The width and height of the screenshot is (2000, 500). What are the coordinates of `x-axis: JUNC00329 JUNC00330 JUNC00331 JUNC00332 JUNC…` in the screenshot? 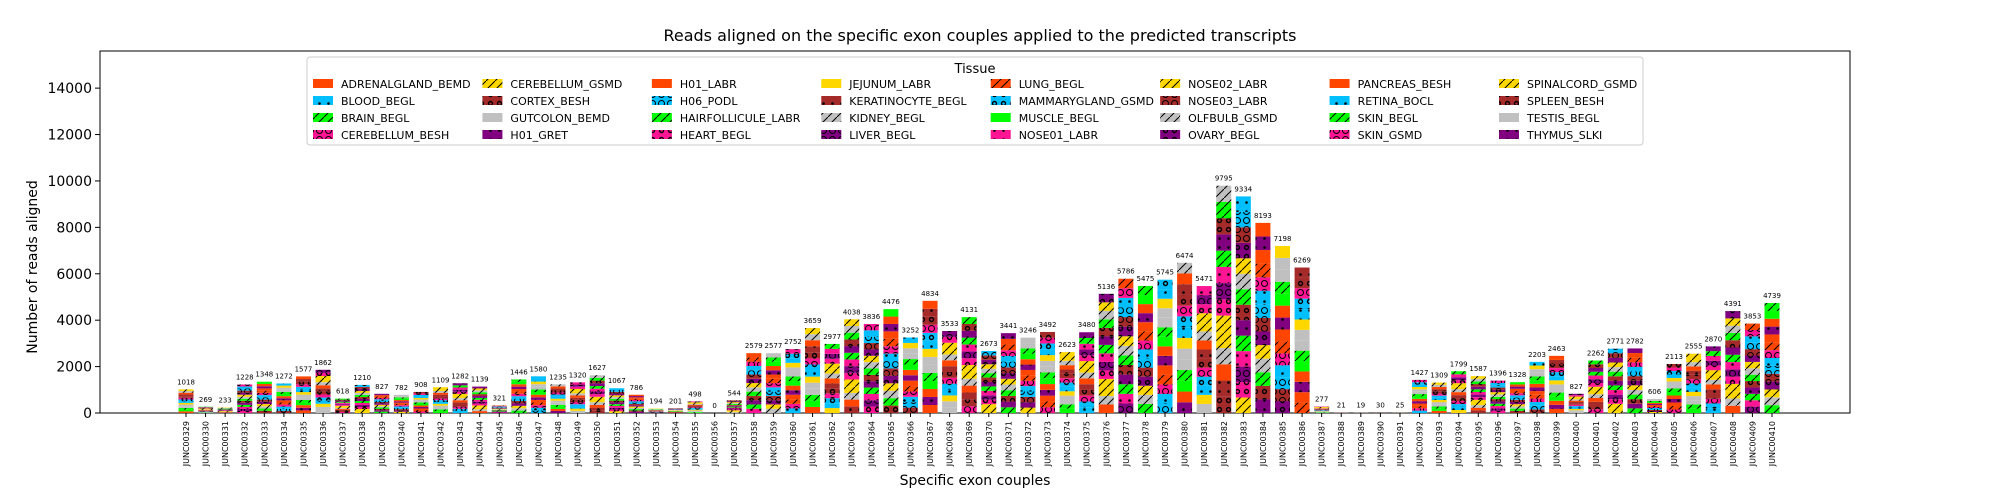 It's located at (979, 440).